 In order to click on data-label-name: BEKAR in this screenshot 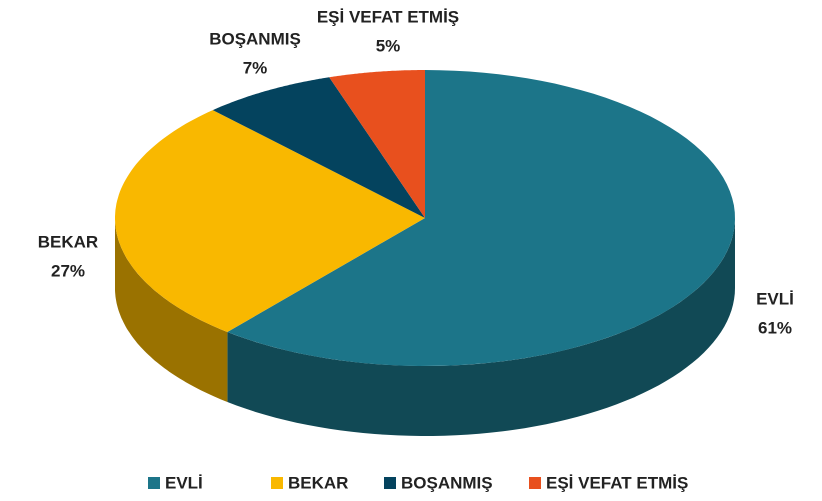, I will do `click(68, 241)`.